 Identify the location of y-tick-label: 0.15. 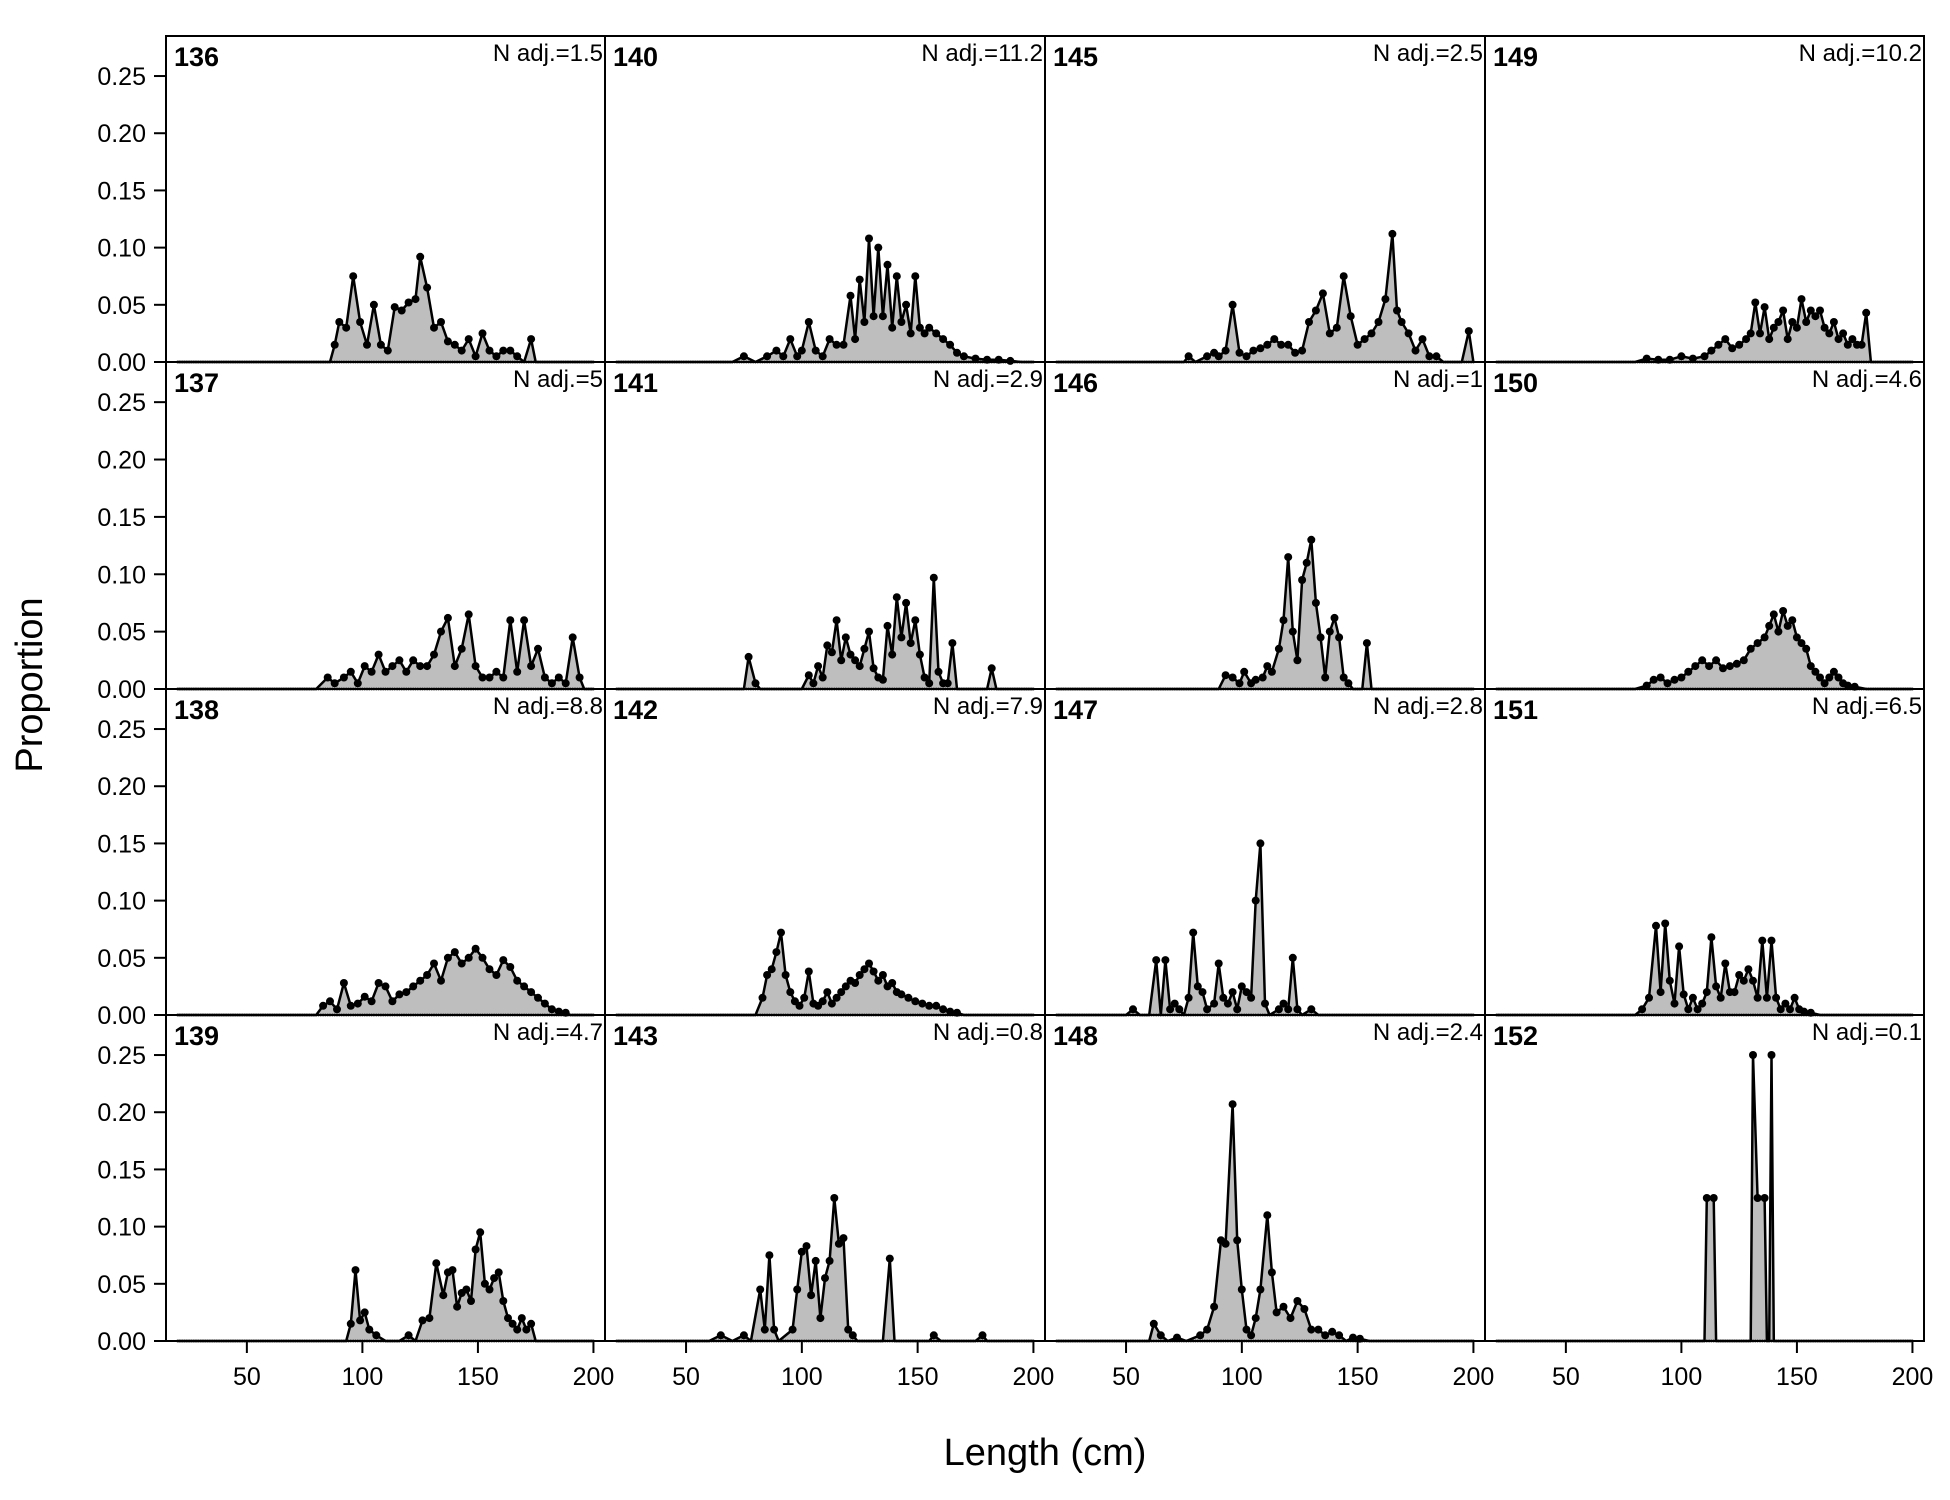
(121, 1170).